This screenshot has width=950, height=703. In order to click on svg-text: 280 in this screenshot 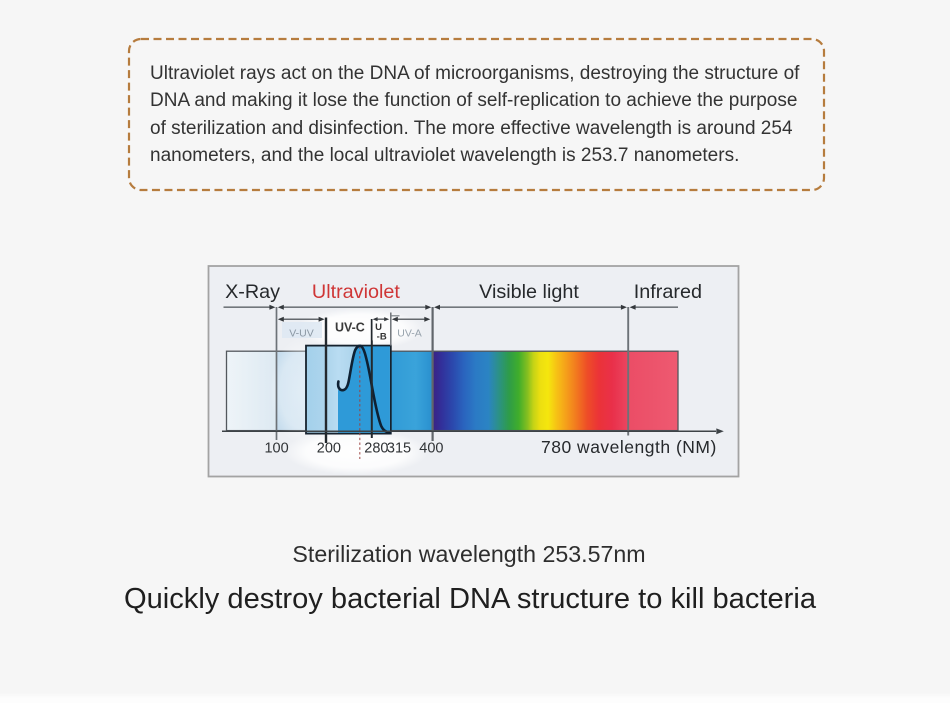, I will do `click(376, 448)`.